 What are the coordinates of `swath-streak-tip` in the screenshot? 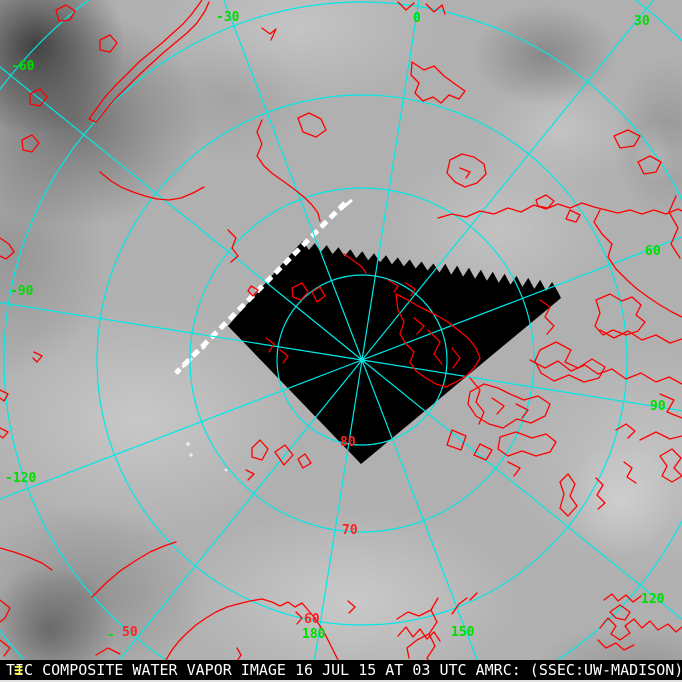 It's located at (346, 205).